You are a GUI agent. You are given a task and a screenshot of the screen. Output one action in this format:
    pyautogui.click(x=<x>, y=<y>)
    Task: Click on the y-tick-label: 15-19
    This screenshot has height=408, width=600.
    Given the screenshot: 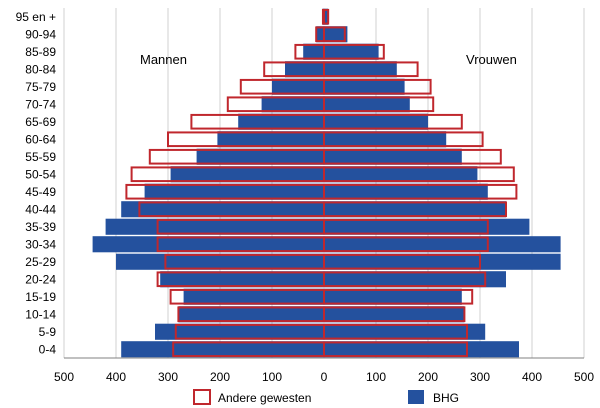 What is the action you would take?
    pyautogui.click(x=40, y=297)
    